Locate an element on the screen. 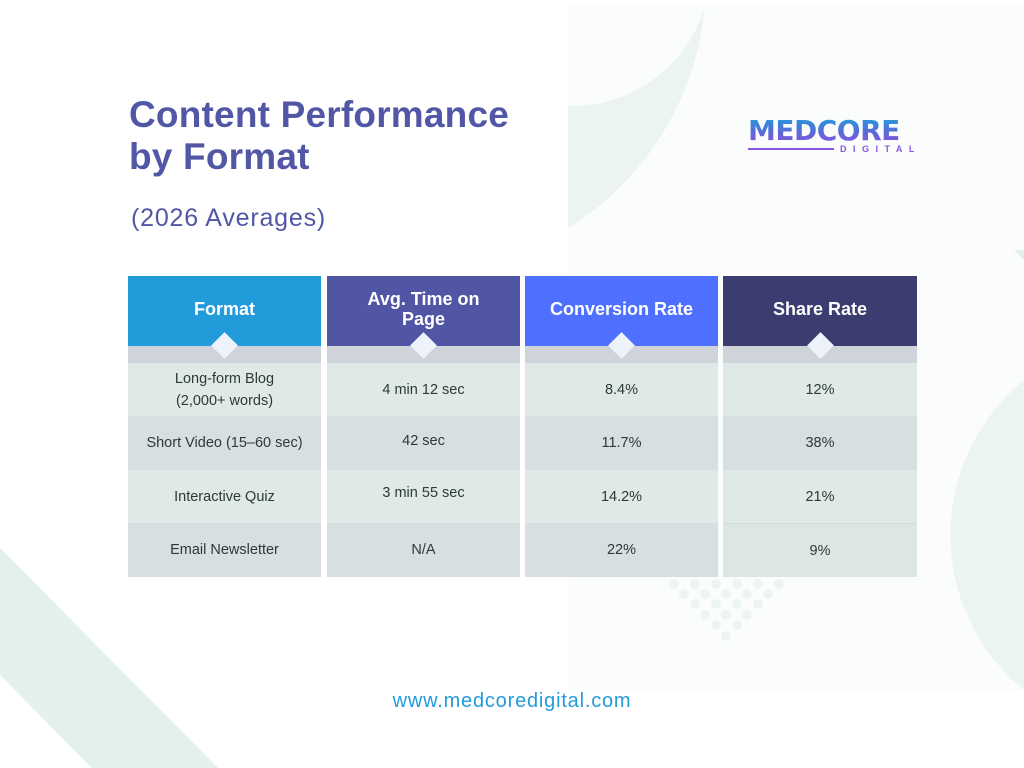  table-cell: 21% is located at coordinates (820, 496).